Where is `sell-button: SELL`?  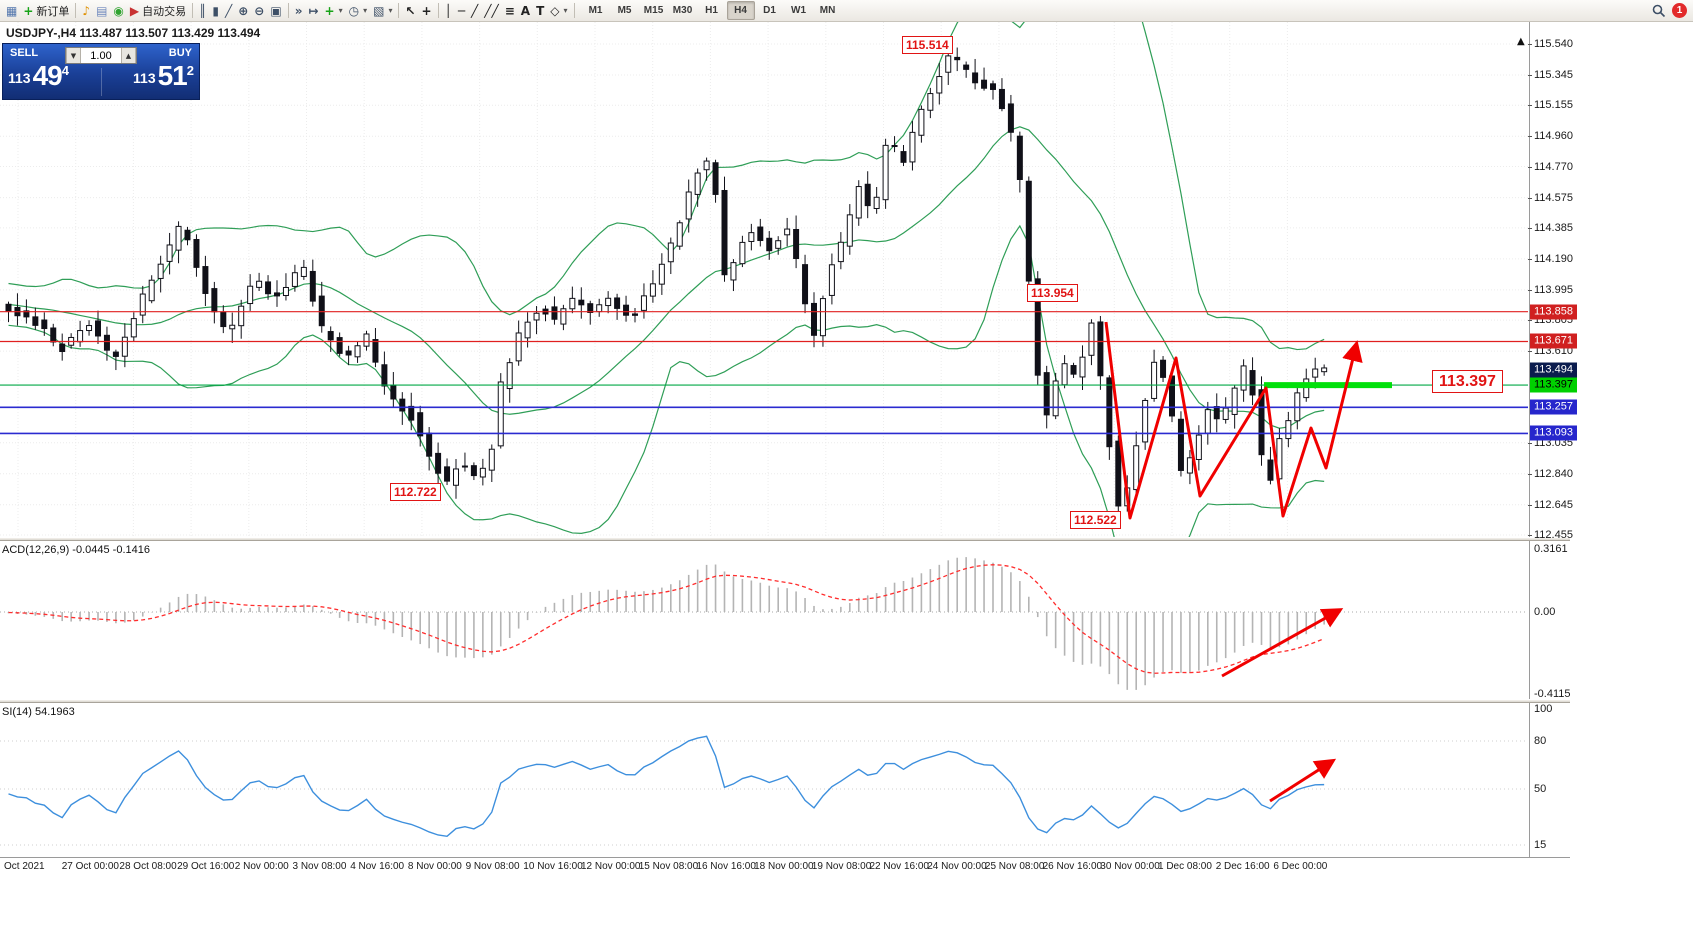
sell-button: SELL is located at coordinates (24, 53).